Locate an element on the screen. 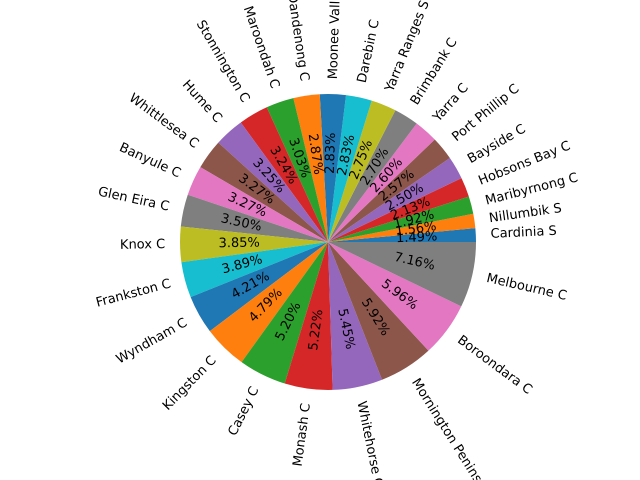  slice-label: Hume C is located at coordinates (202, 101).